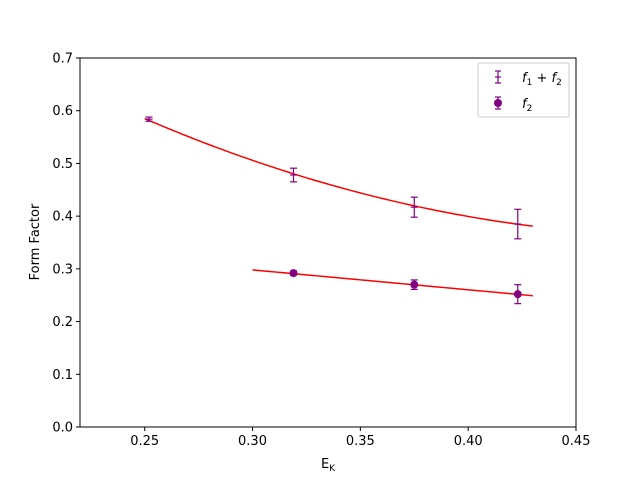 Image resolution: width=640 pixels, height=480 pixels. I want to click on x-tick-label: 0.45, so click(576, 441).